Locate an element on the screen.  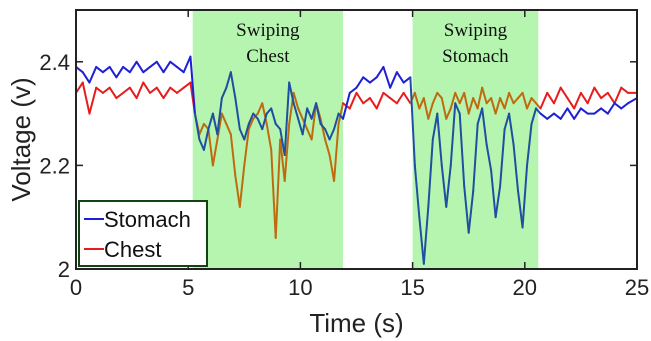
x-tick-label: 5 is located at coordinates (188, 287).